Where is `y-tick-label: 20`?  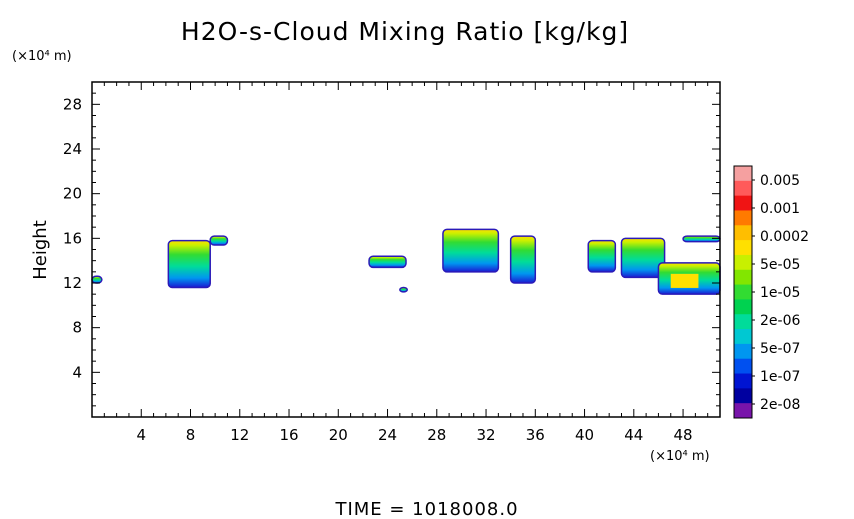 y-tick-label: 20 is located at coordinates (72, 194).